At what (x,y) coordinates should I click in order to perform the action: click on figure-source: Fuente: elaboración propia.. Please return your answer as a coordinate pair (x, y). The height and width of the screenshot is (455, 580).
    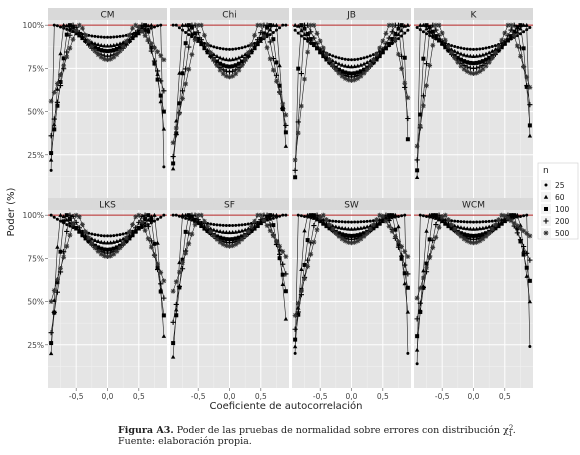
    Looking at the image, I should click on (185, 441).